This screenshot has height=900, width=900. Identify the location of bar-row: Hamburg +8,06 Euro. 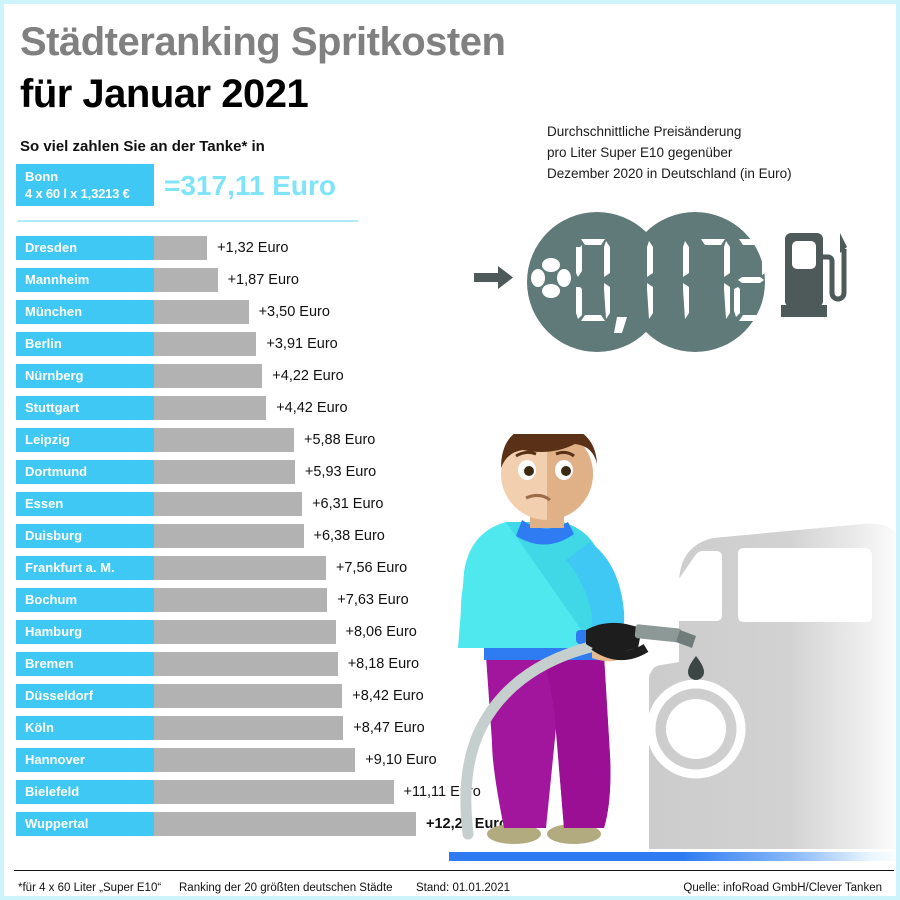
(276, 632).